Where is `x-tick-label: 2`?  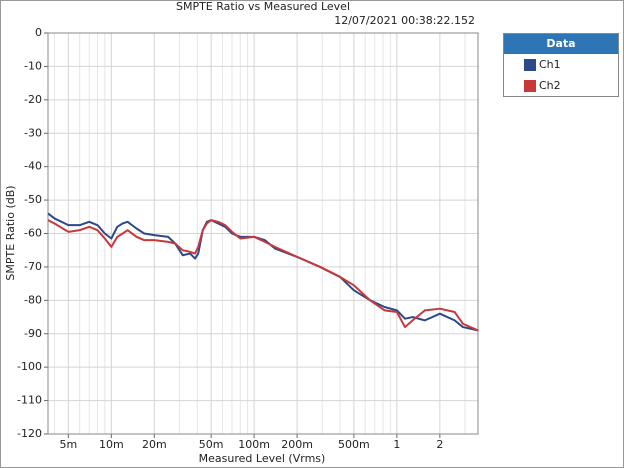 x-tick-label: 2 is located at coordinates (439, 444).